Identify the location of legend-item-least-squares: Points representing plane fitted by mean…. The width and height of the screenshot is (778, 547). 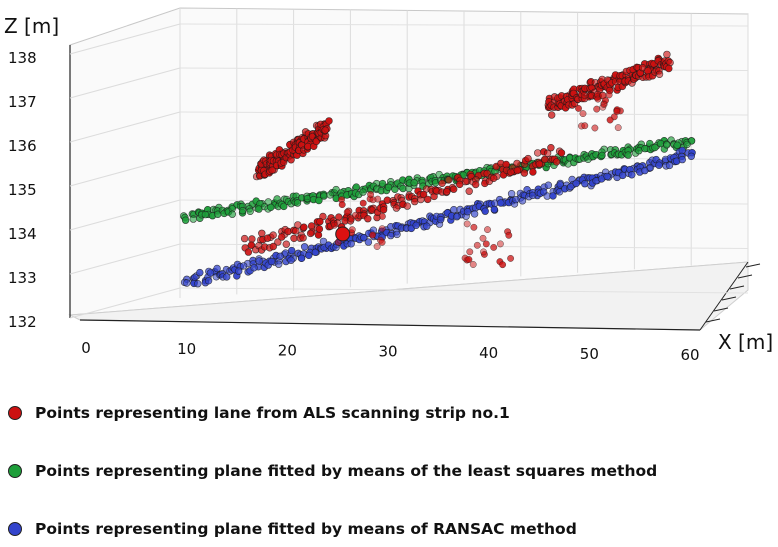
(388, 471).